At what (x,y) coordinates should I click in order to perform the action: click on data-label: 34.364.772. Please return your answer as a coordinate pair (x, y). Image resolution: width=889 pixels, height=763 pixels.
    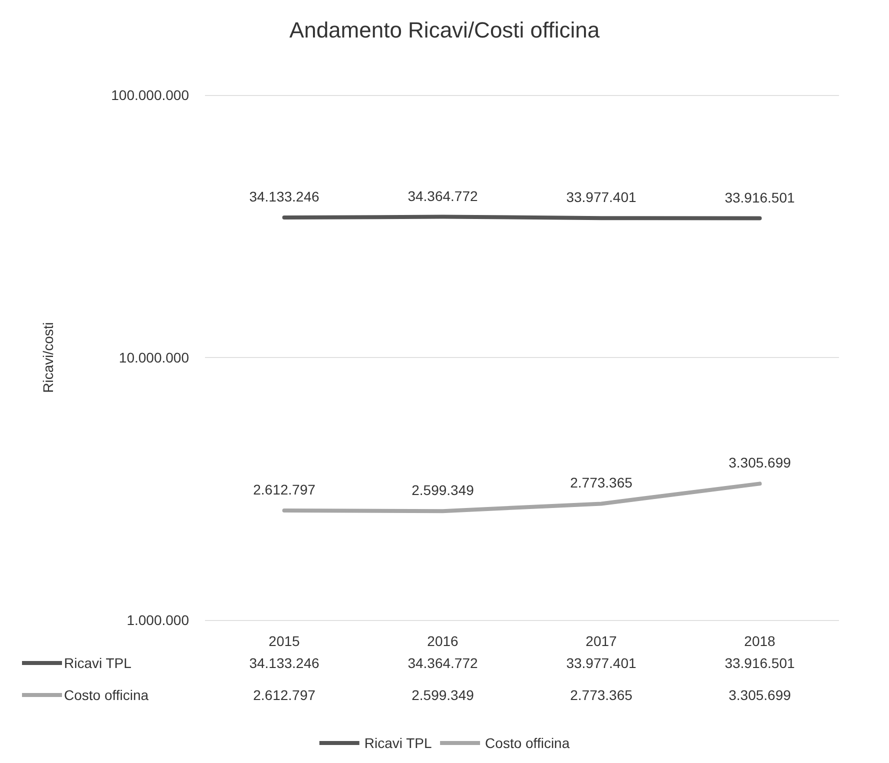
    Looking at the image, I should click on (443, 663).